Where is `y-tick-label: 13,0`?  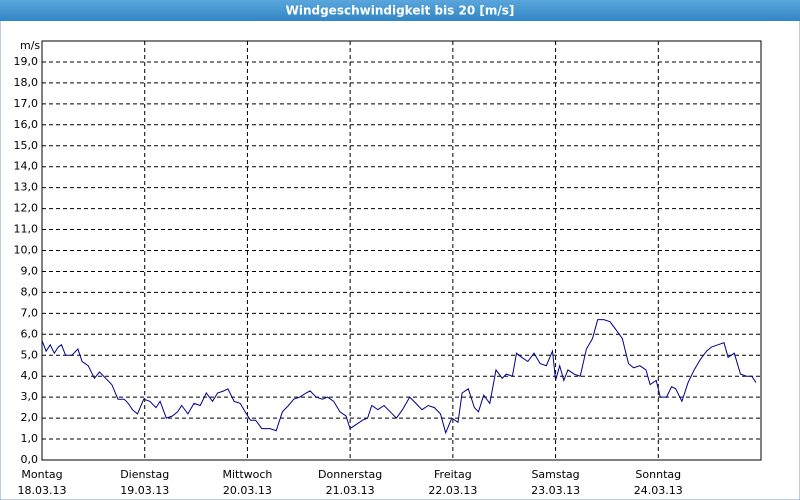 y-tick-label: 13,0 is located at coordinates (26, 187).